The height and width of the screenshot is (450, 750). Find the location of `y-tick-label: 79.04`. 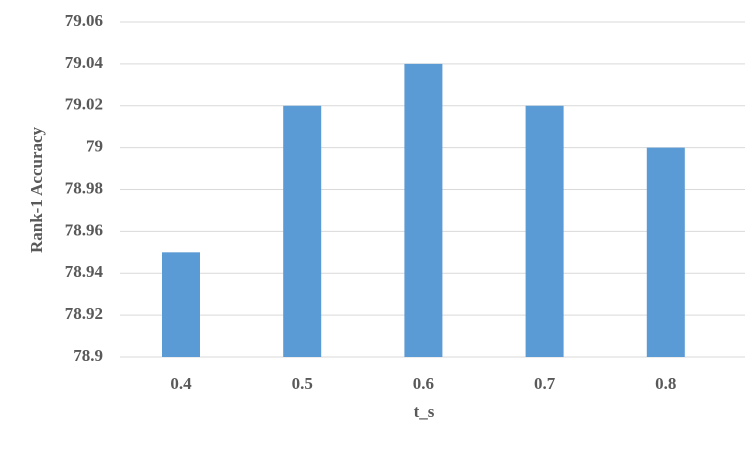

y-tick-label: 79.04 is located at coordinates (84, 62).